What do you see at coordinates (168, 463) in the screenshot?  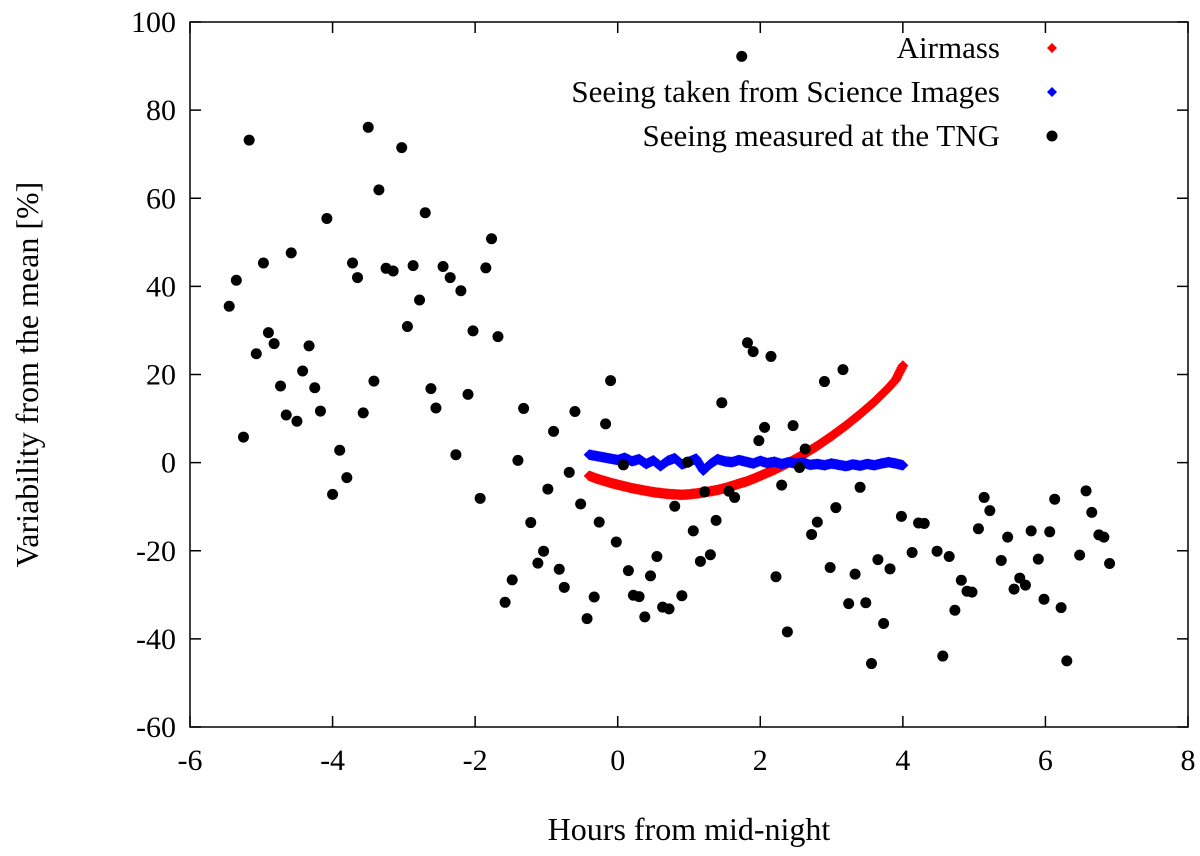 I see `y-tick-label: 0` at bounding box center [168, 463].